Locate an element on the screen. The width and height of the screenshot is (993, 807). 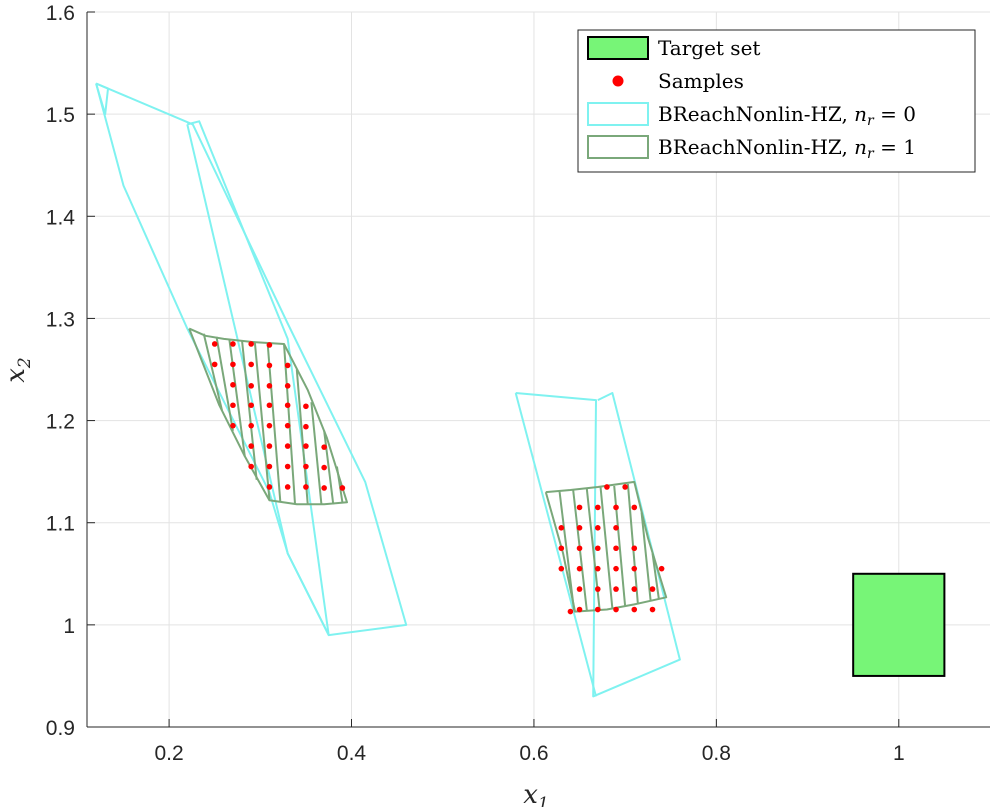
y-tick-label: 1.1 is located at coordinates (60, 524).